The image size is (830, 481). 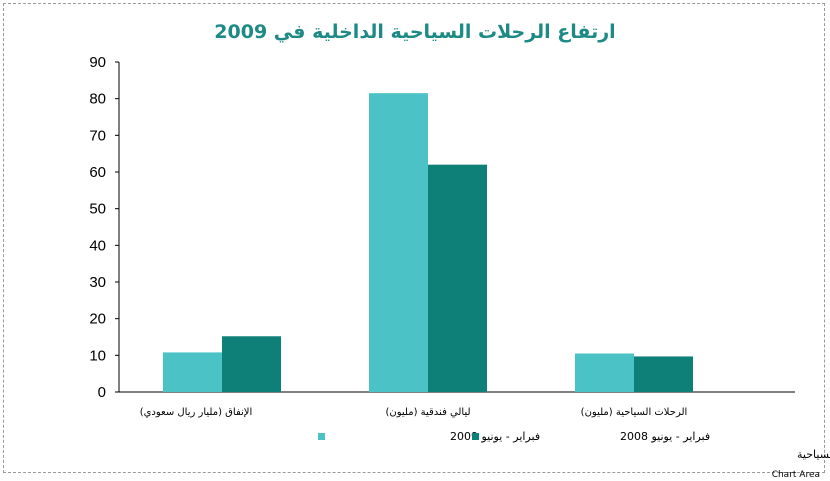 I want to click on y-tick-label: 80, so click(x=97, y=99).